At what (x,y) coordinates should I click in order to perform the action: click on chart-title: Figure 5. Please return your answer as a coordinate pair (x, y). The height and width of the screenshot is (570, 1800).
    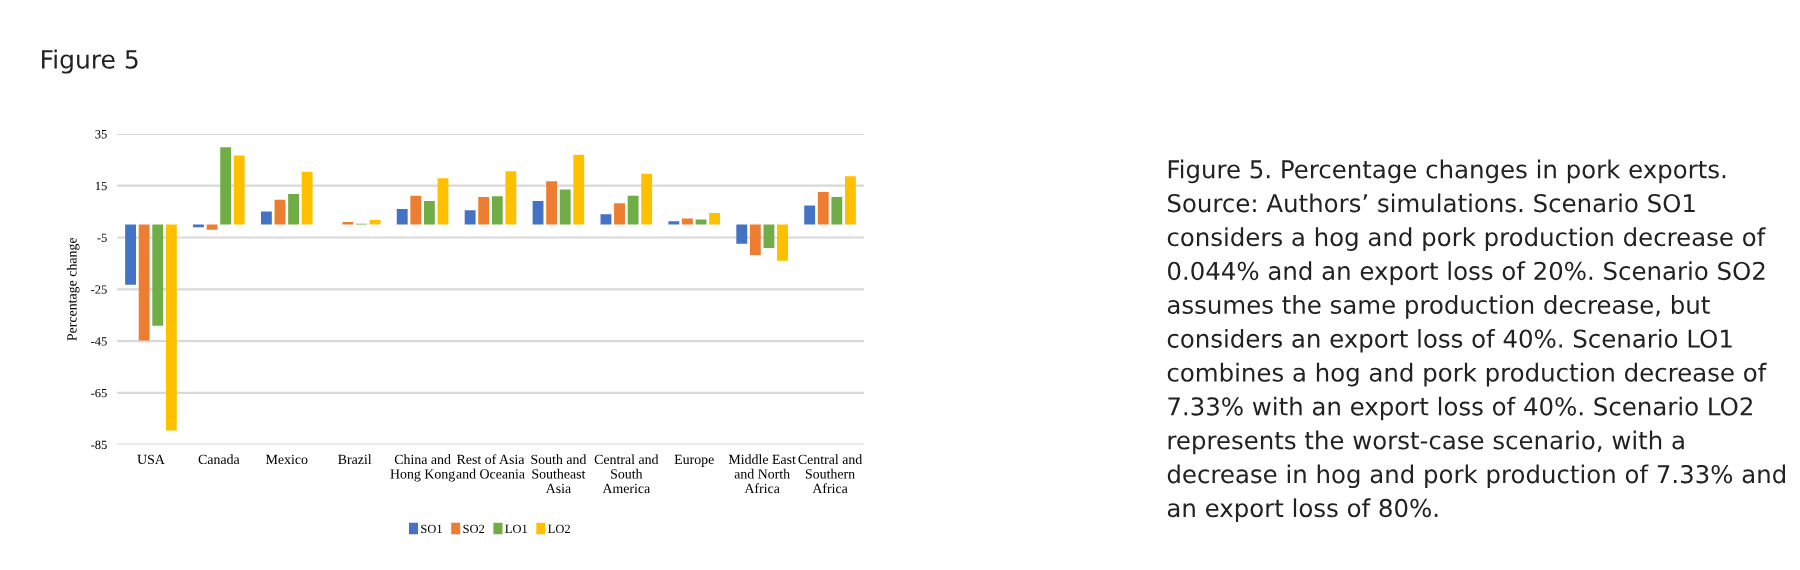
    Looking at the image, I should click on (90, 61).